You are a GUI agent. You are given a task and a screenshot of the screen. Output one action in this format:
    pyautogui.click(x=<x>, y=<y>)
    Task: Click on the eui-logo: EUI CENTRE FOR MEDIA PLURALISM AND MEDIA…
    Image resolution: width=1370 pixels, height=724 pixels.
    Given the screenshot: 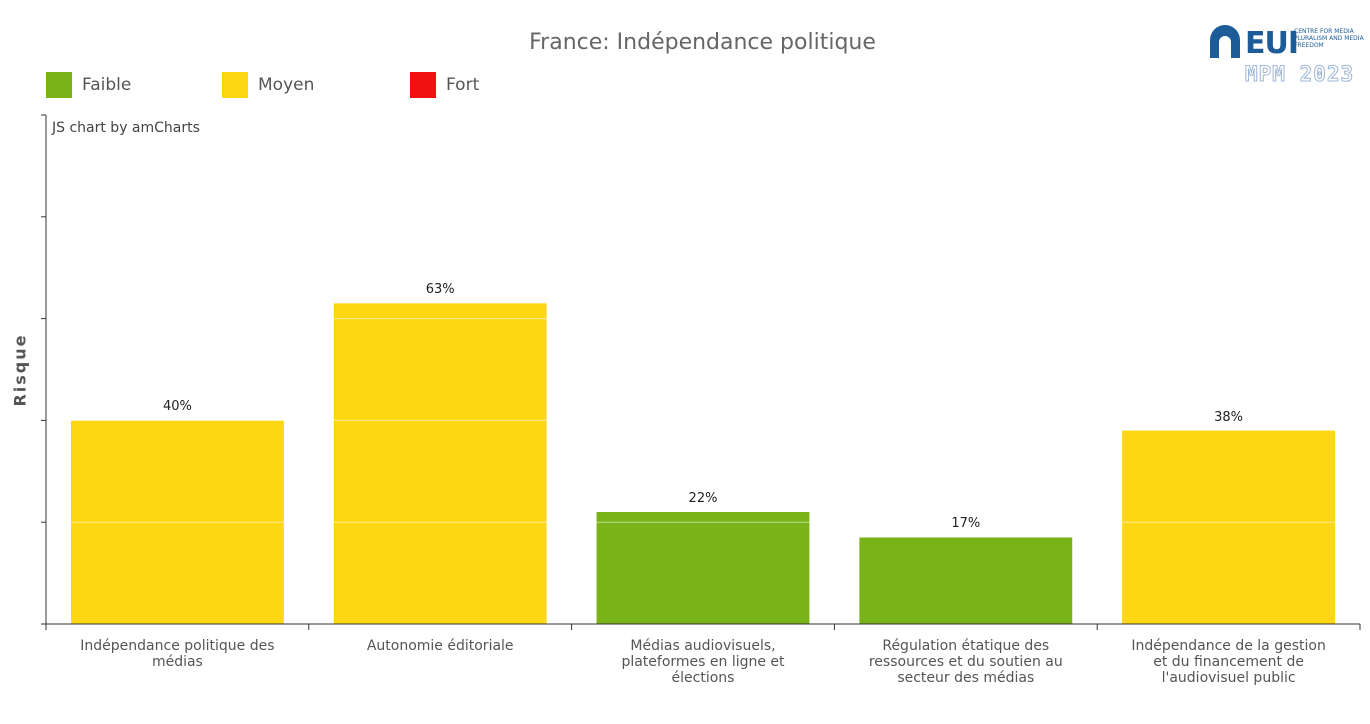 What is the action you would take?
    pyautogui.click(x=1287, y=54)
    